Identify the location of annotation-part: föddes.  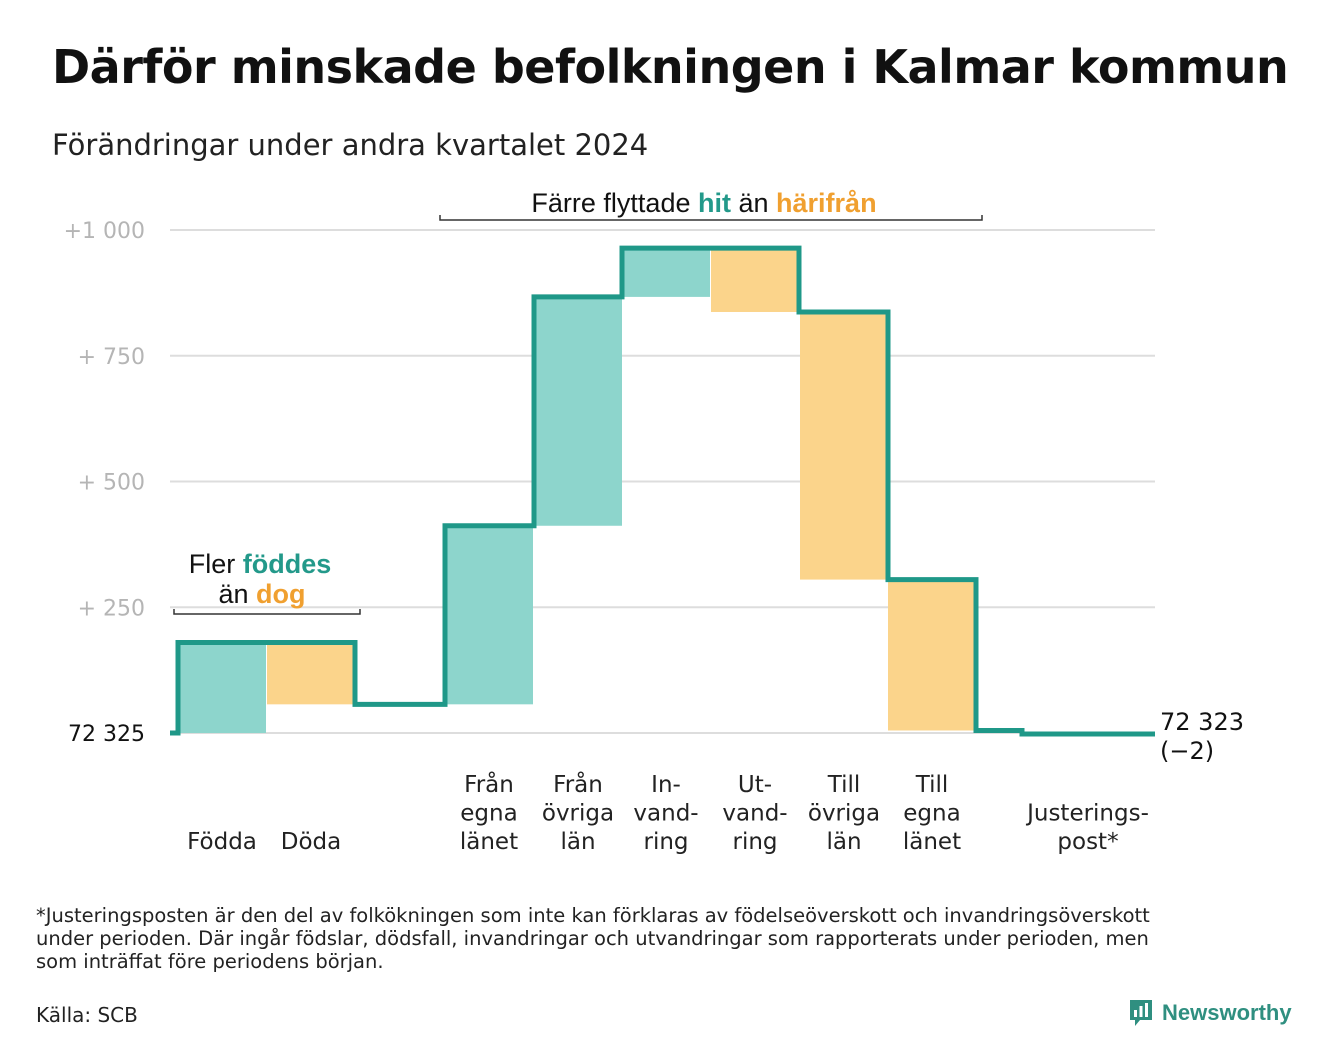
(287, 564).